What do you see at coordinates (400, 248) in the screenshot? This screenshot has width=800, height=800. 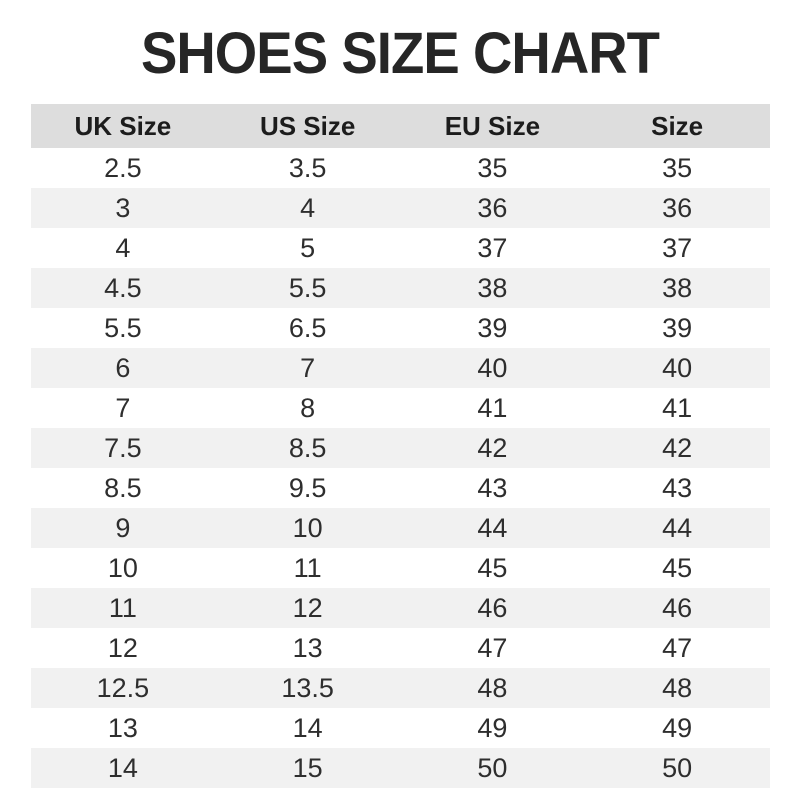 I see `table-row: 4 5 37 37` at bounding box center [400, 248].